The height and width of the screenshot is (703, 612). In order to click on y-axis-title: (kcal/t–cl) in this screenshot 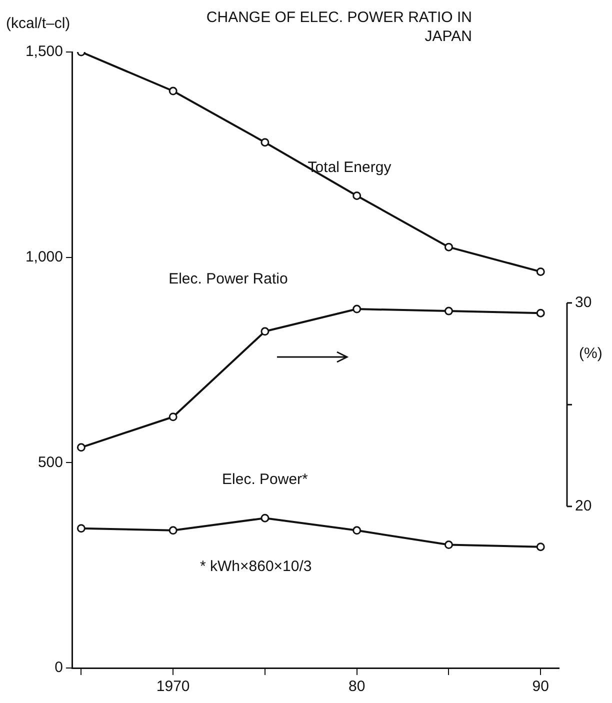, I will do `click(38, 23)`.